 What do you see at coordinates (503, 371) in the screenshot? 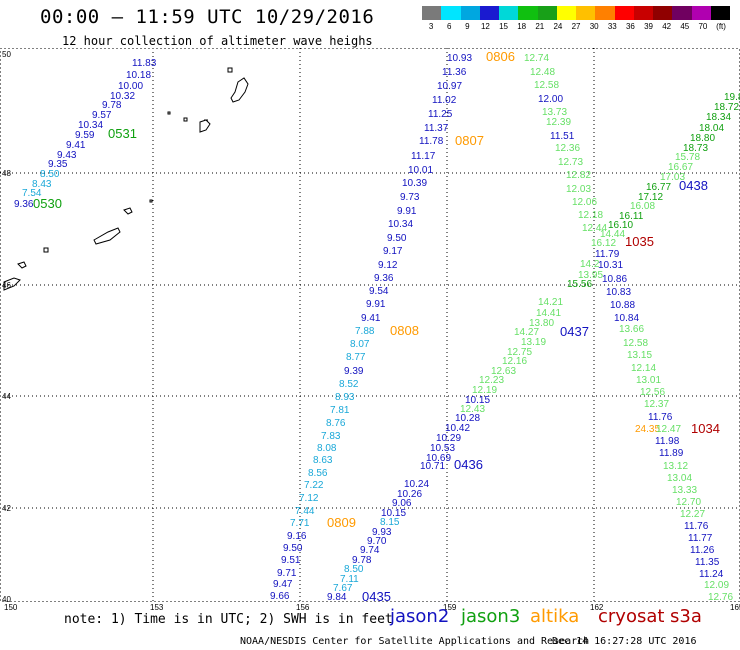
I see `wave-height-label: 12.63` at bounding box center [503, 371].